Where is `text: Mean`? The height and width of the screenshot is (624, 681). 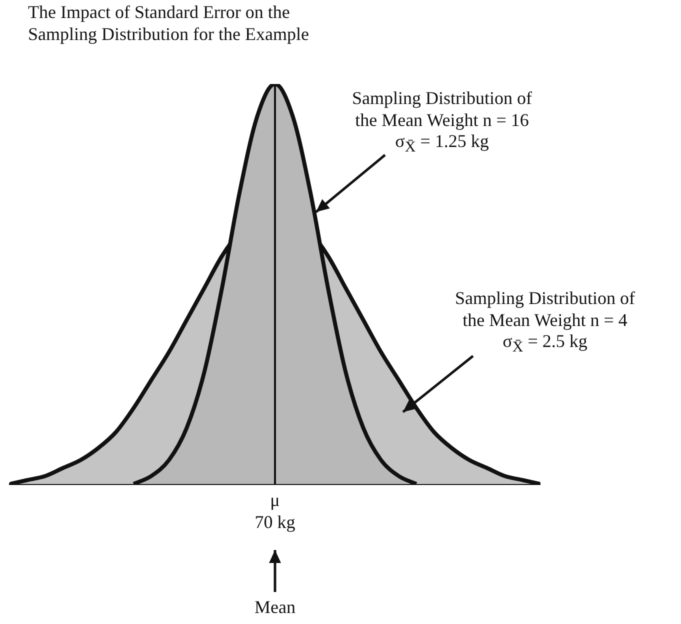 text: Mean is located at coordinates (275, 608).